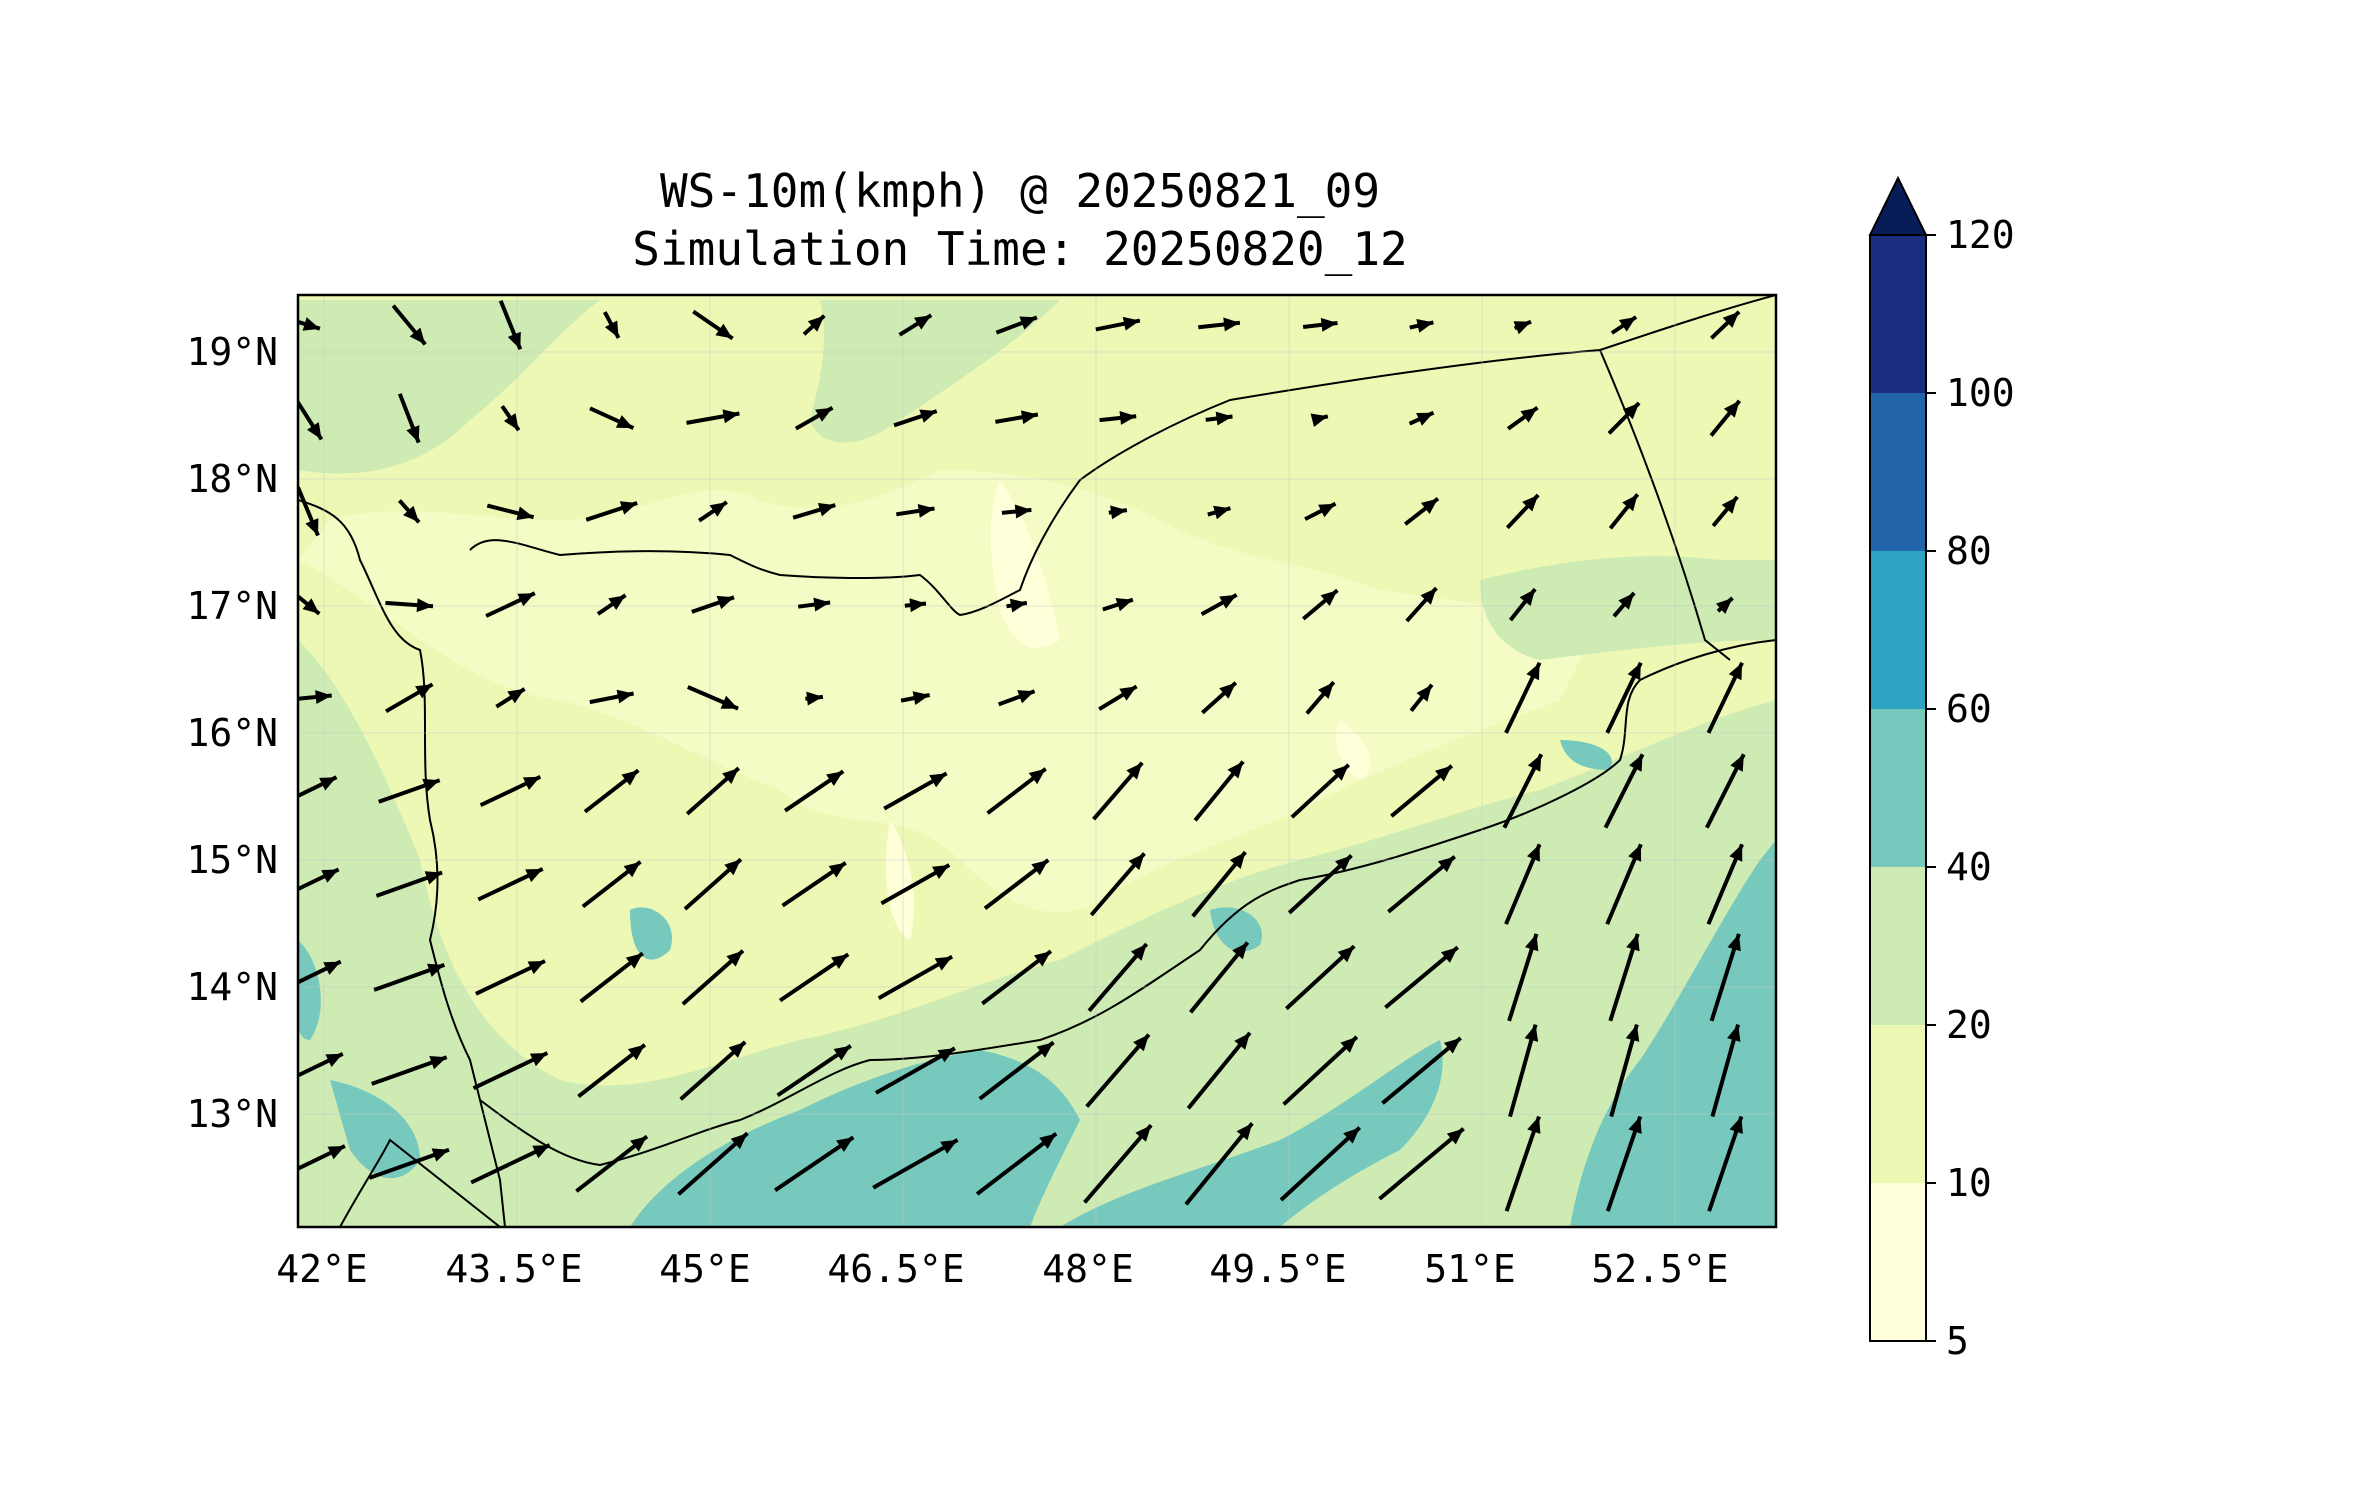 The image size is (2371, 1500). Describe the element at coordinates (232, 352) in the screenshot. I see `lat-tick-label: 19°N` at that location.